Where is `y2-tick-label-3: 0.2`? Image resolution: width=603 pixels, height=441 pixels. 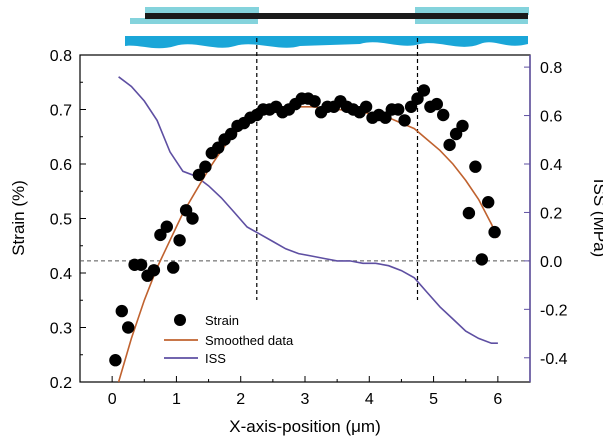 y2-tick-label-3: 0.2 is located at coordinates (551, 213).